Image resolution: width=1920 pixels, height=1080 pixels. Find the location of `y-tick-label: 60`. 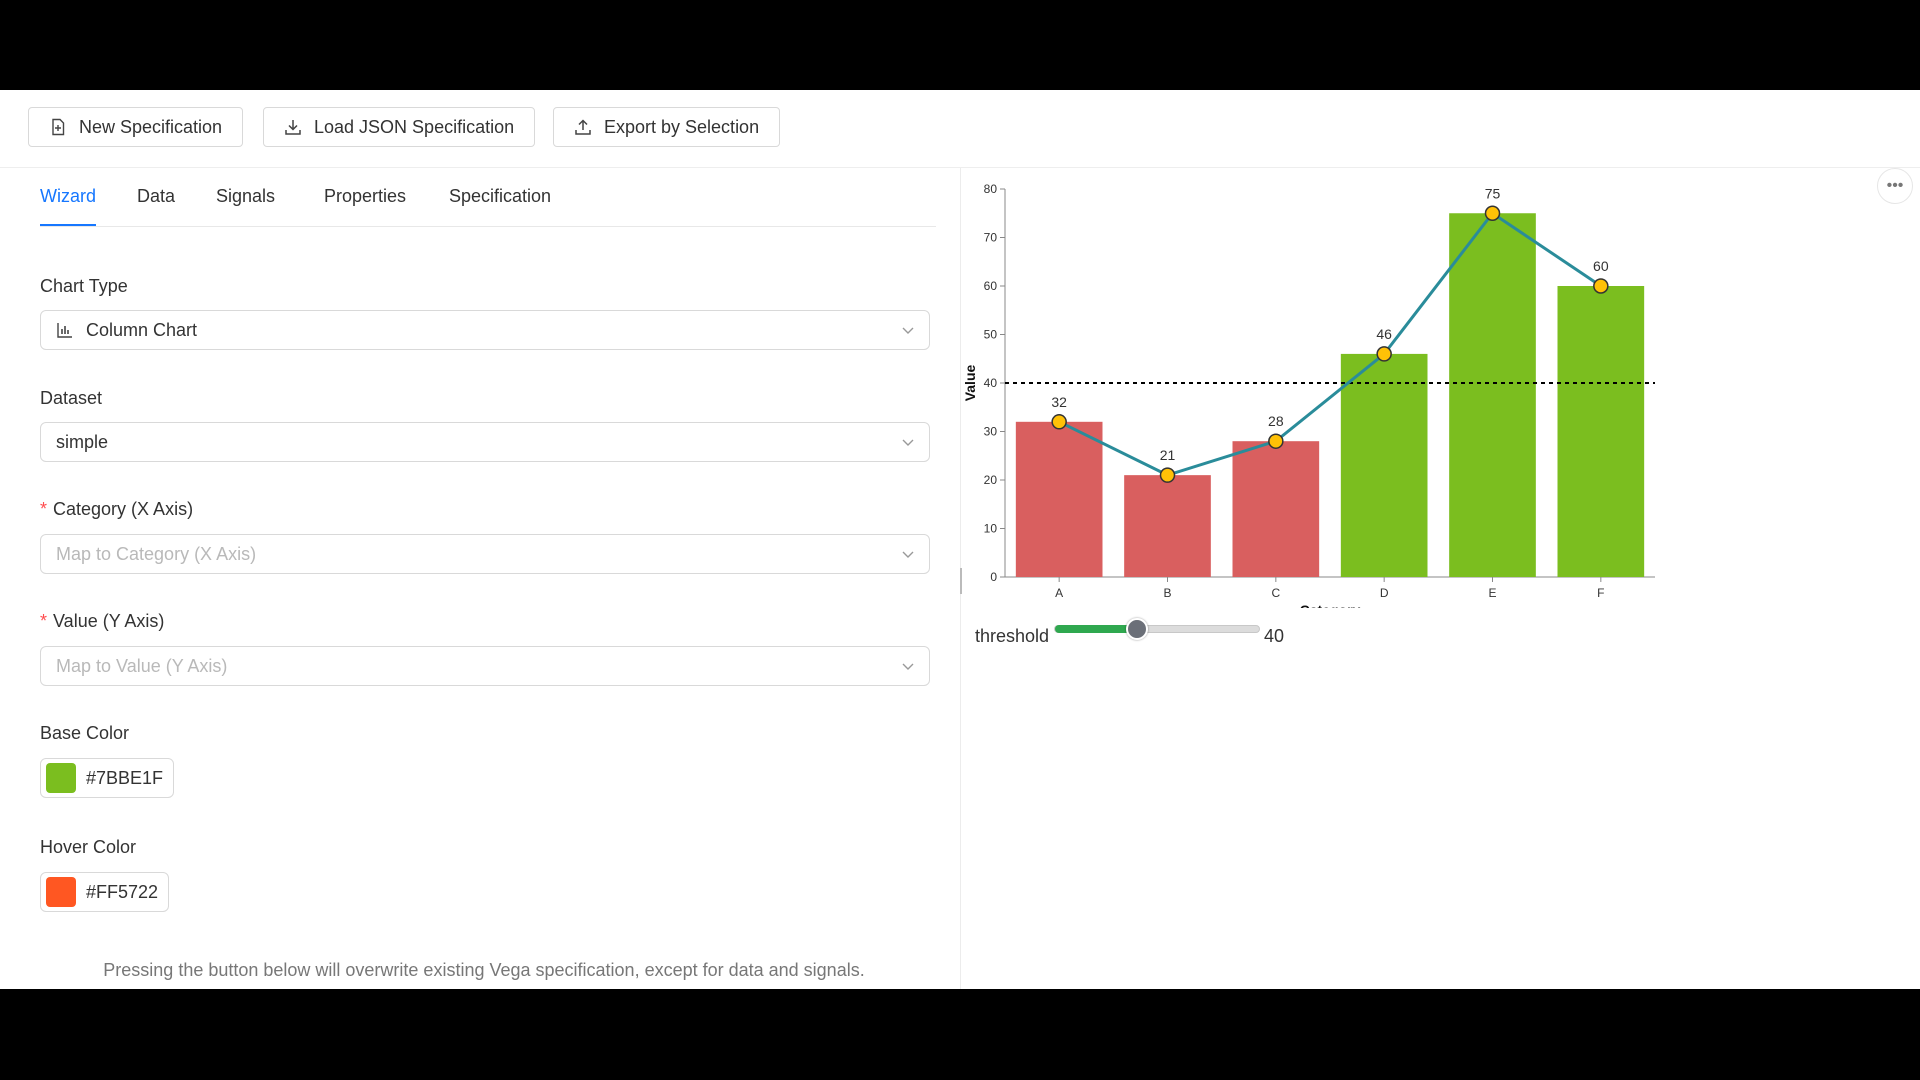

y-tick-label: 60 is located at coordinates (991, 286).